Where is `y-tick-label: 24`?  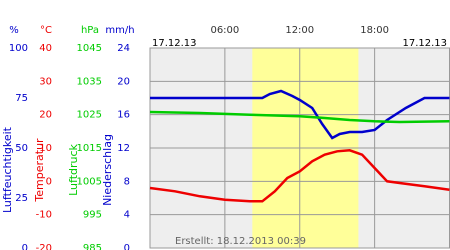
y-tick-label: 24 is located at coordinates (123, 48).